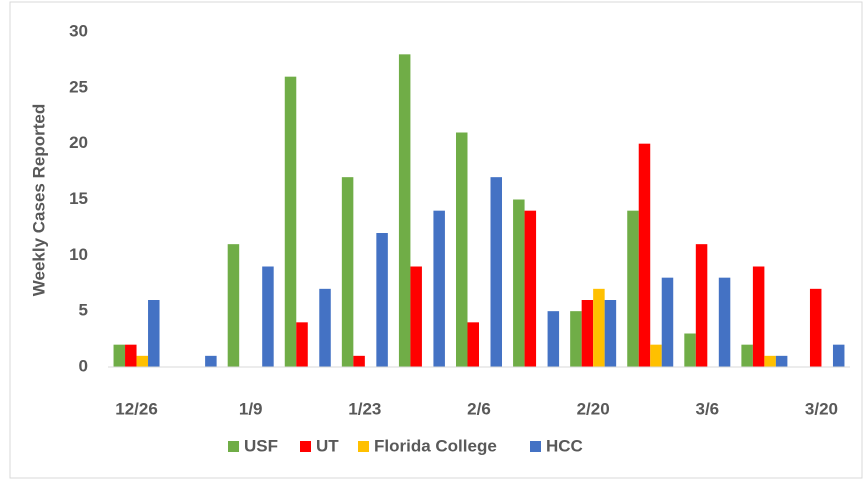 The height and width of the screenshot is (483, 866). Describe the element at coordinates (479, 408) in the screenshot. I see `x-tick-label: 2/6` at that location.